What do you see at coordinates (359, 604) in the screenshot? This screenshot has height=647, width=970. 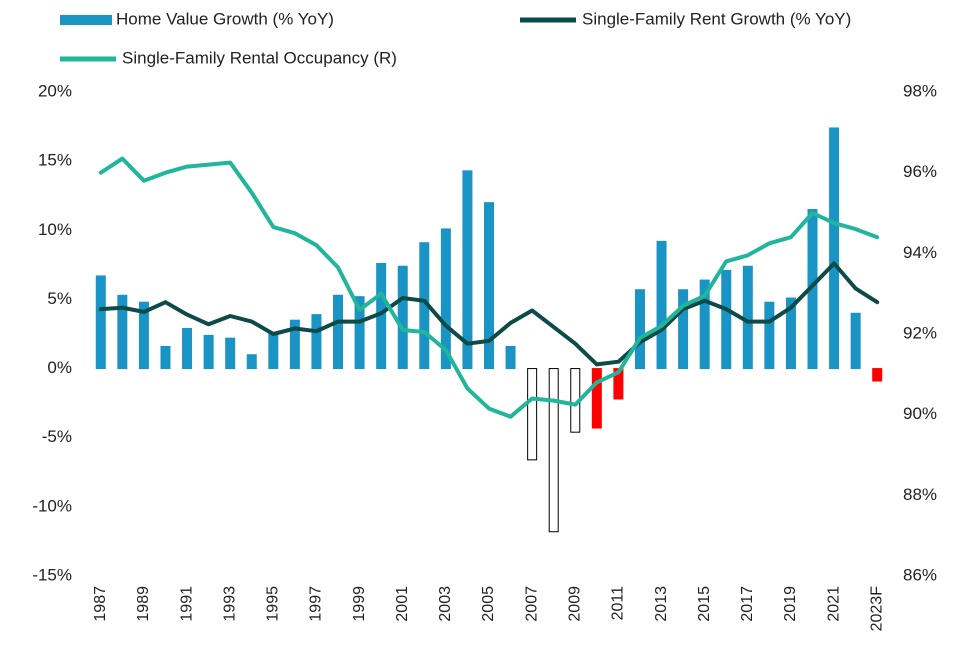 I see `x-tick-label: 1999` at bounding box center [359, 604].